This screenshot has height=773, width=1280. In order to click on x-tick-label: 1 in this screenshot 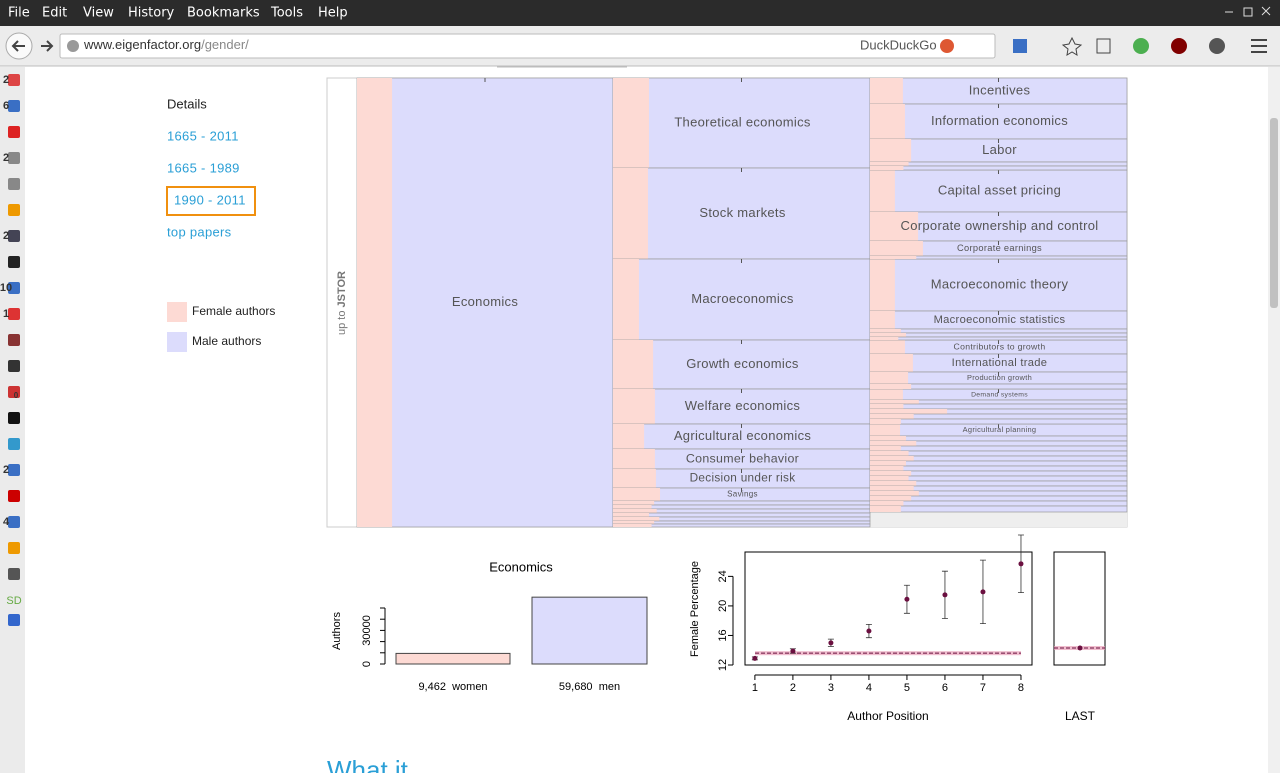, I will do `click(755, 688)`.